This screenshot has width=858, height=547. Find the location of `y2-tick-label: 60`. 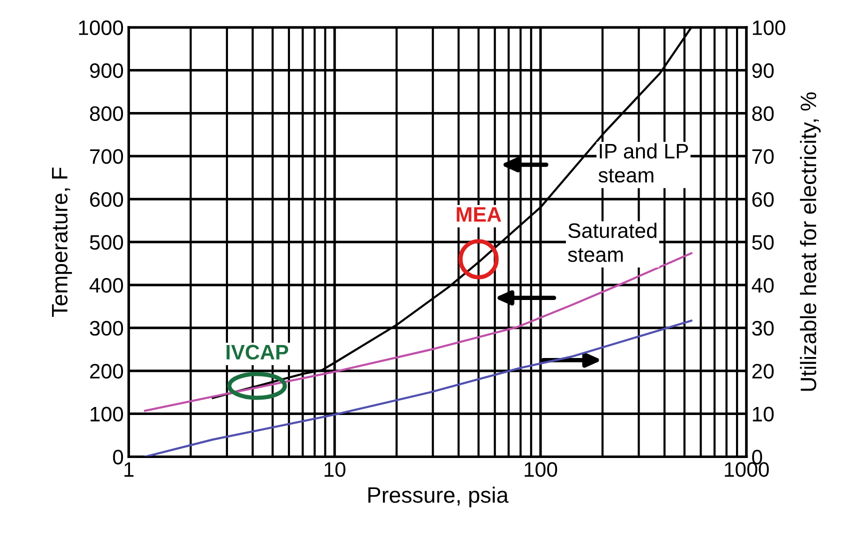

y2-tick-label: 60 is located at coordinates (763, 199).